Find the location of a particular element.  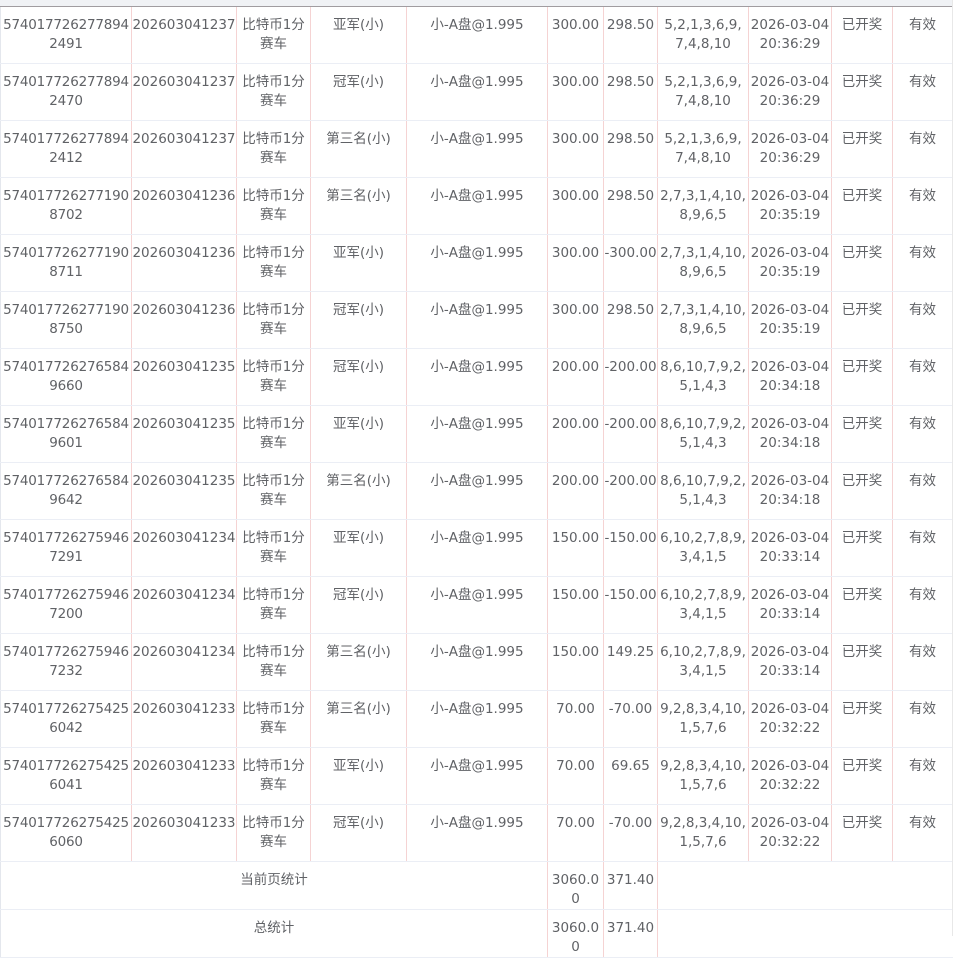

cell-amount: 200.00 is located at coordinates (575, 377).